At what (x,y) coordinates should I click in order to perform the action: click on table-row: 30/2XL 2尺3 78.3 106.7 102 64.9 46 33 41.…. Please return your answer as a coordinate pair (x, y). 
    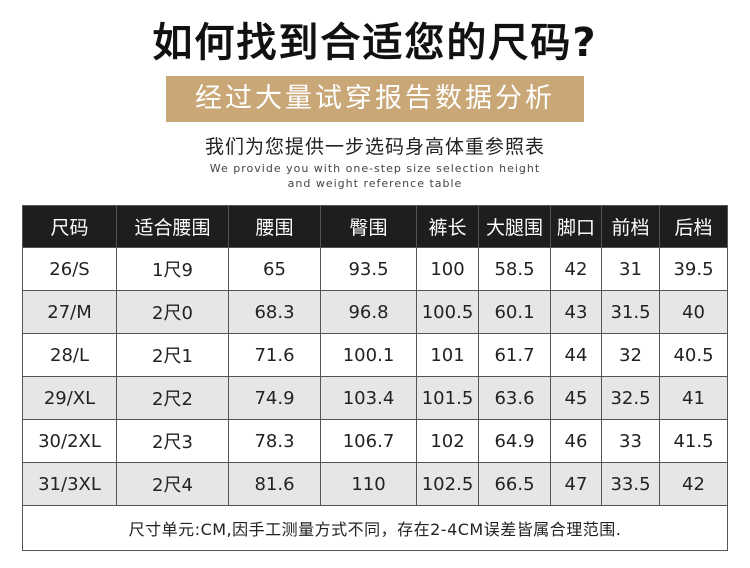
    Looking at the image, I should click on (375, 441).